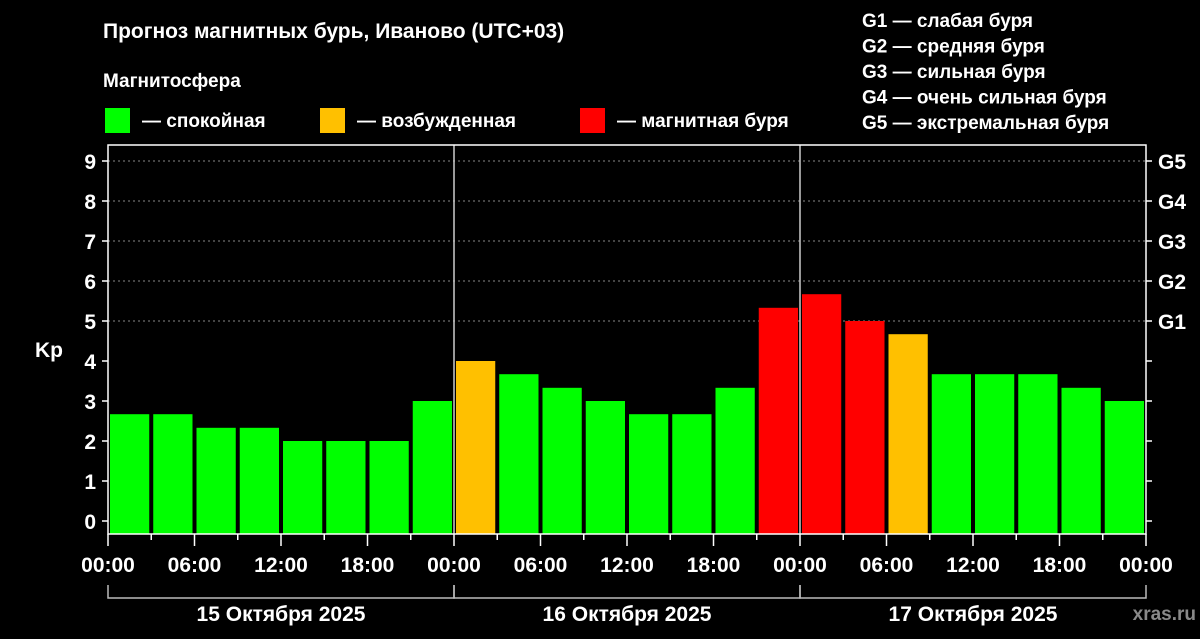 This screenshot has width=1200, height=639. What do you see at coordinates (90, 522) in the screenshot?
I see `y-tick-label: 0` at bounding box center [90, 522].